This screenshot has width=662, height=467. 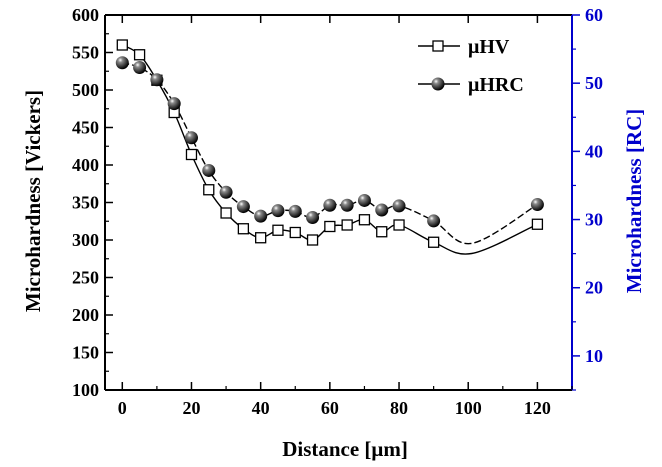 What do you see at coordinates (594, 356) in the screenshot?
I see `y-right-tick-label: 10` at bounding box center [594, 356].